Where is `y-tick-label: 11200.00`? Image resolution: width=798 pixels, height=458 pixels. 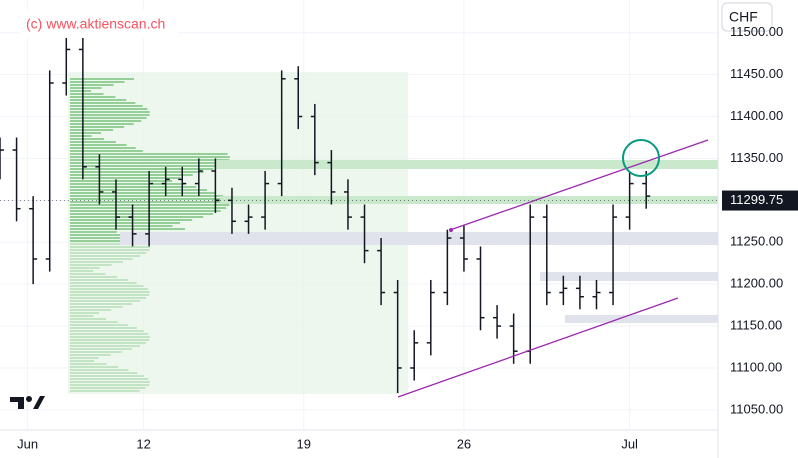 y-tick-label: 11200.00 is located at coordinates (756, 283).